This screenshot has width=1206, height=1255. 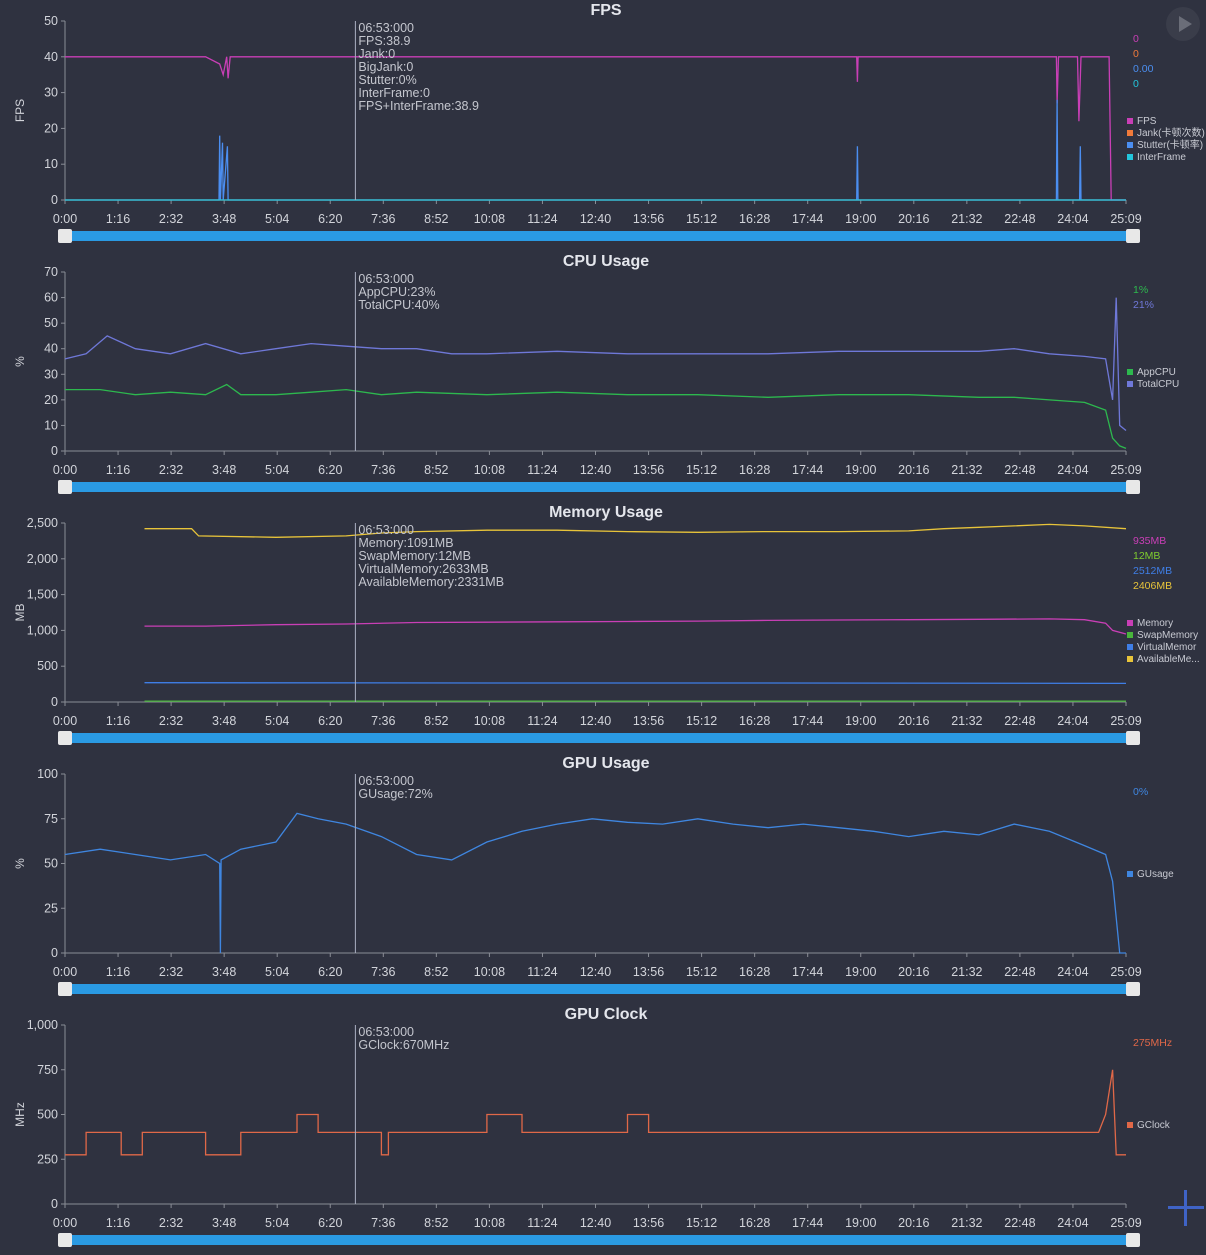 I want to click on x-tick-label: 13:56, so click(x=648, y=972).